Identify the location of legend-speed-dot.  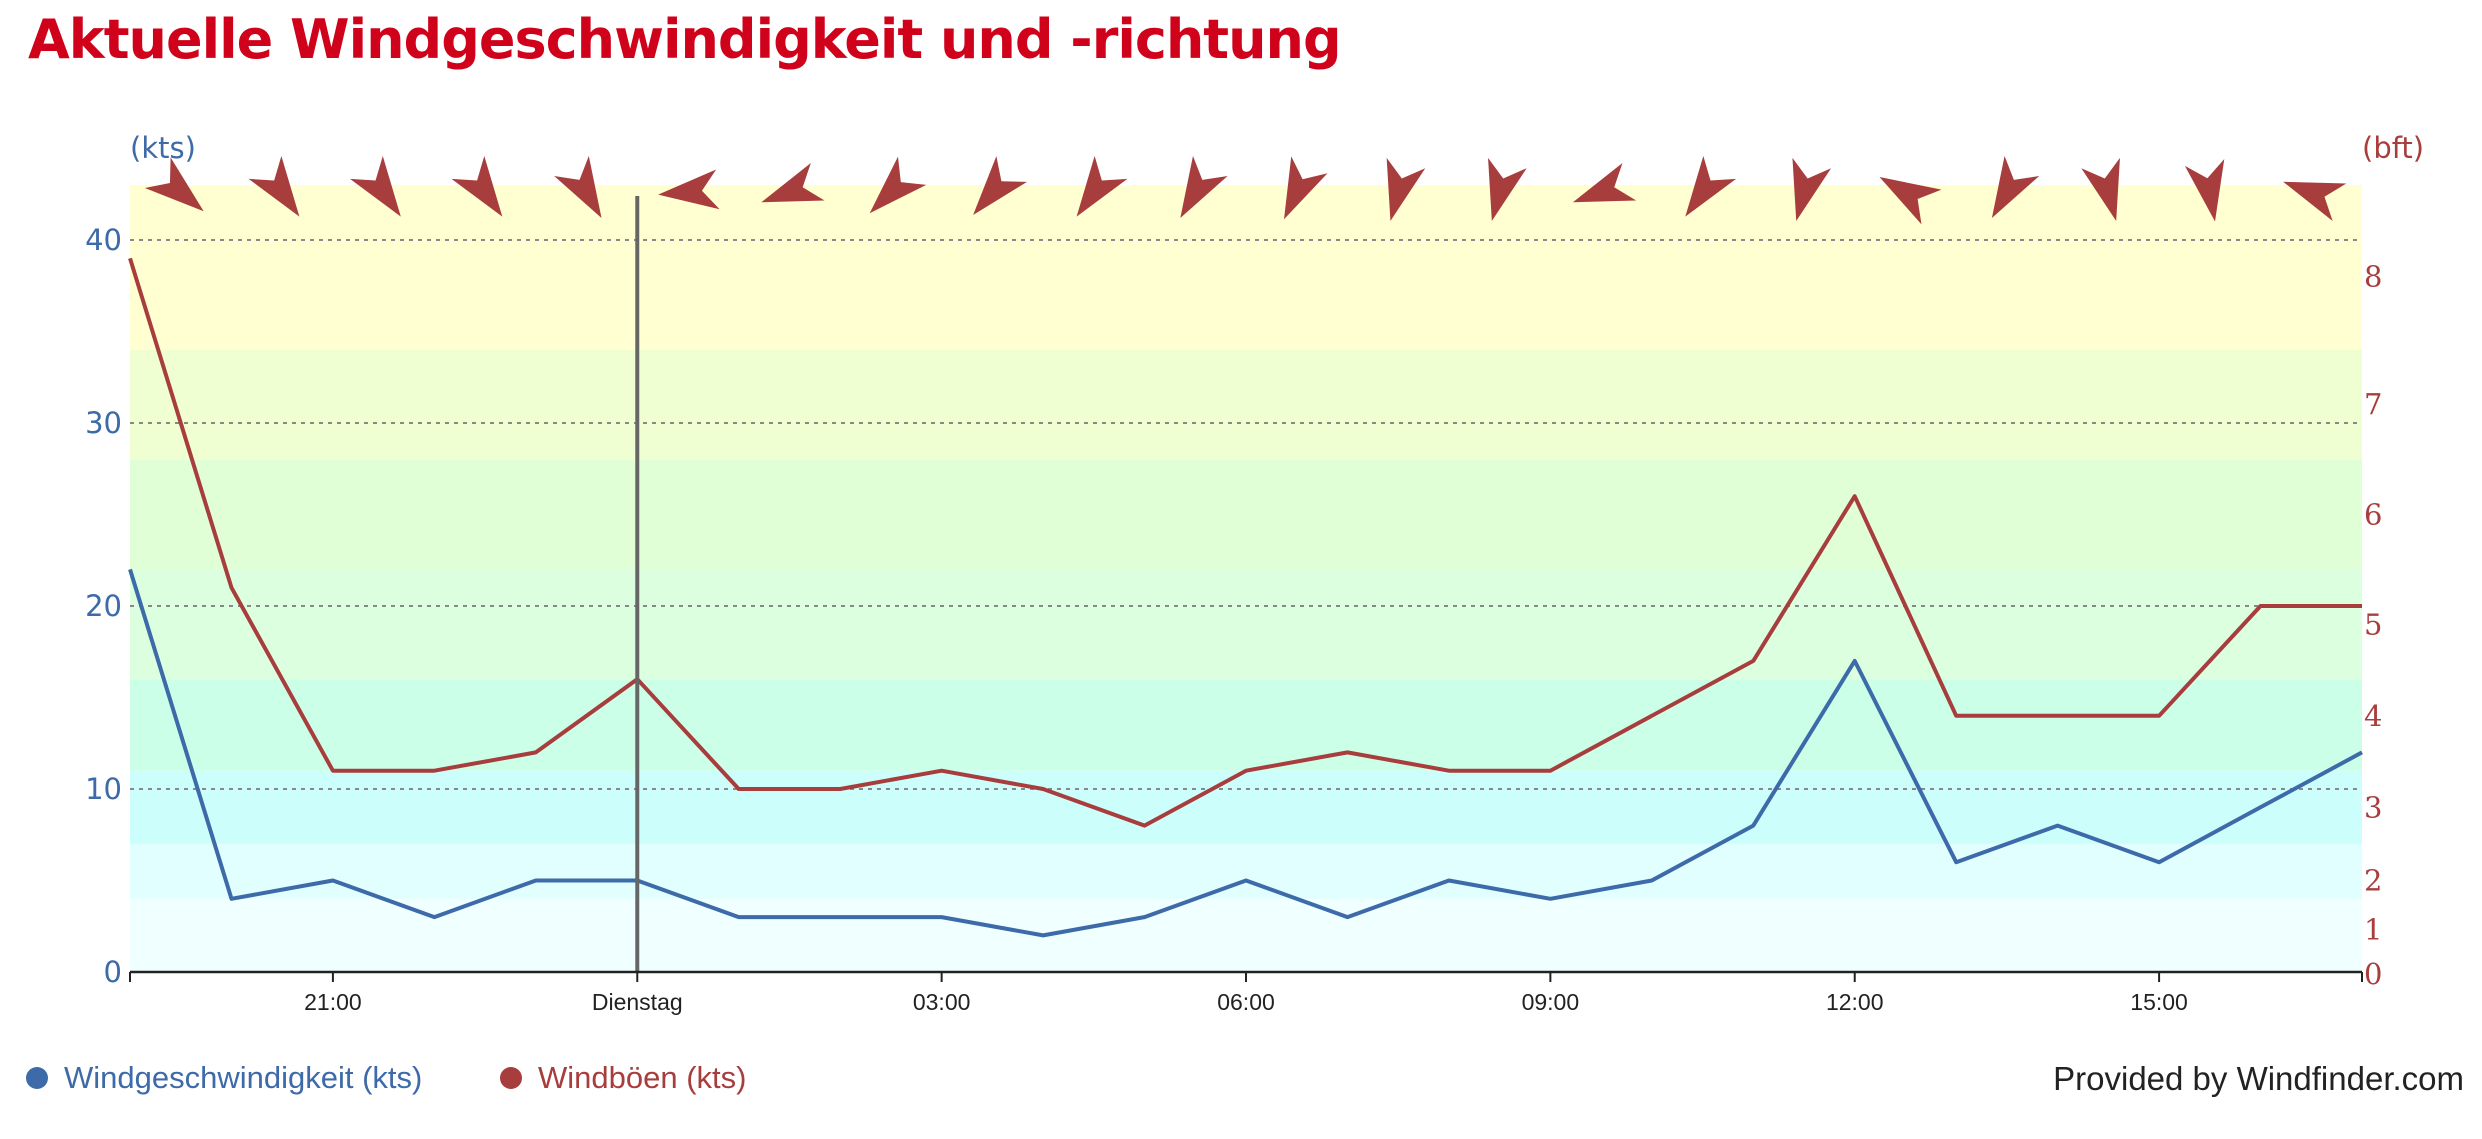
(37, 1078).